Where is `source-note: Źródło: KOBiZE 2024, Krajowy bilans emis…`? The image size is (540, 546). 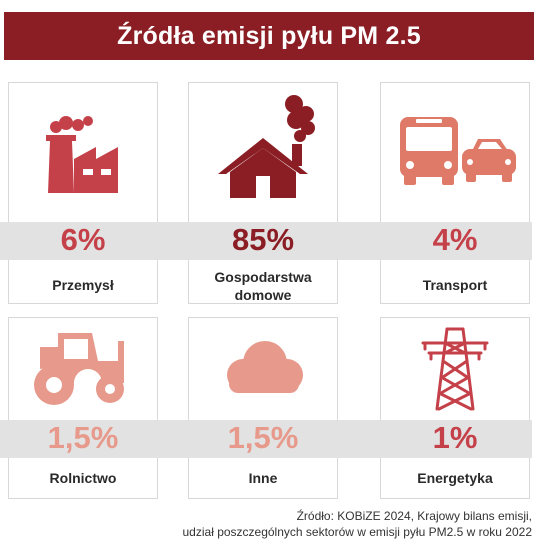 source-note: Źródło: KOBiZE 2024, Krajowy bilans emis… is located at coordinates (358, 524).